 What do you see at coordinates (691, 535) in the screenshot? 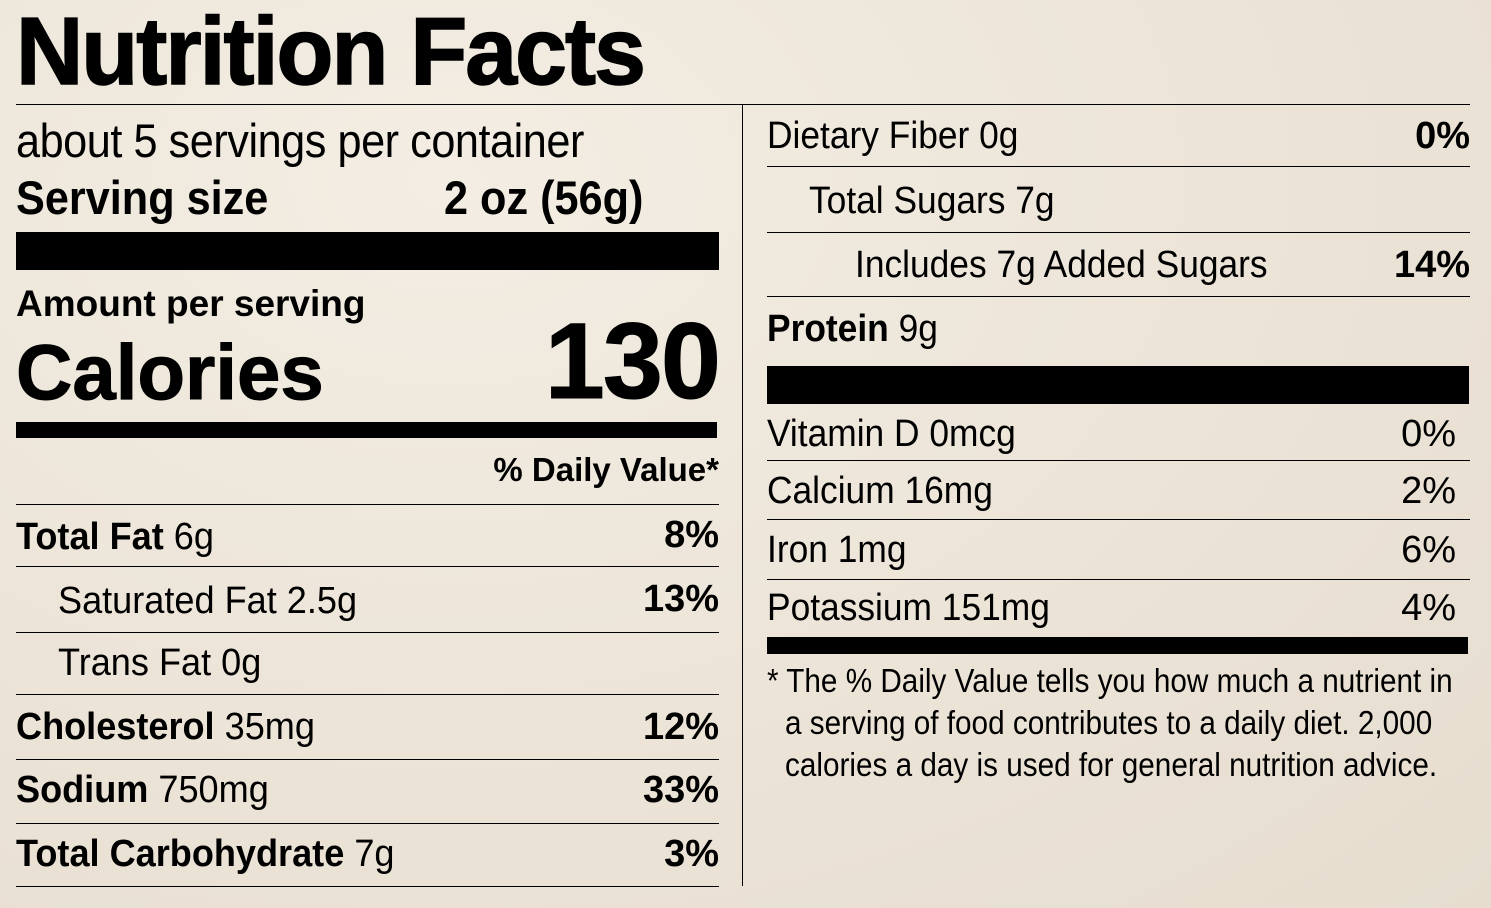
I see `nutrient-dv: 8%` at bounding box center [691, 535].